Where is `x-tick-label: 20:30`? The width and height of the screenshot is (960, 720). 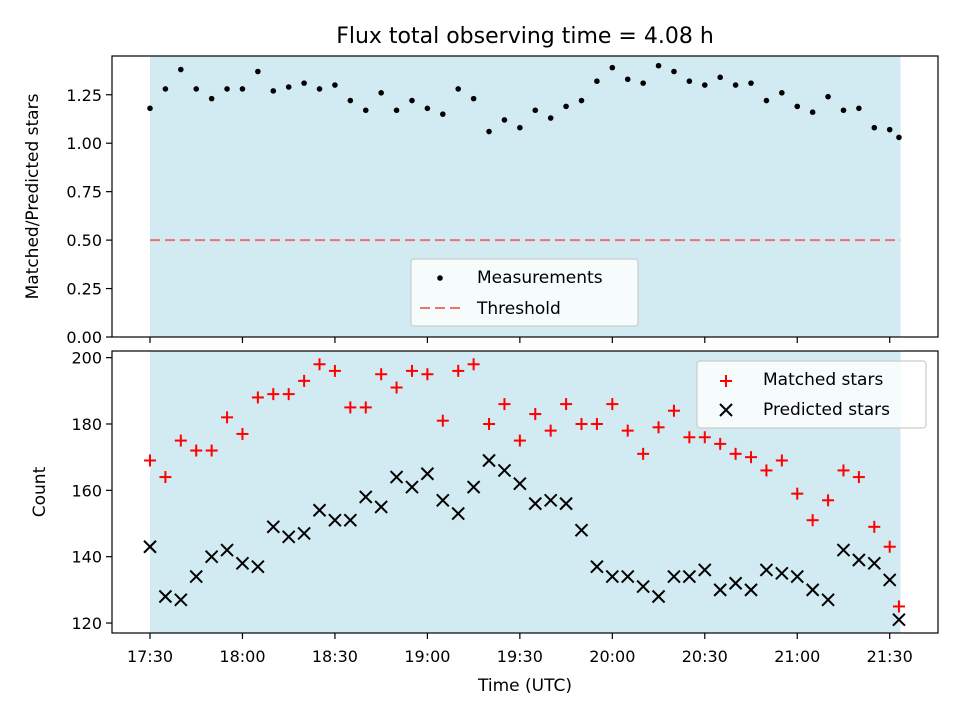 x-tick-label: 20:30 is located at coordinates (705, 656).